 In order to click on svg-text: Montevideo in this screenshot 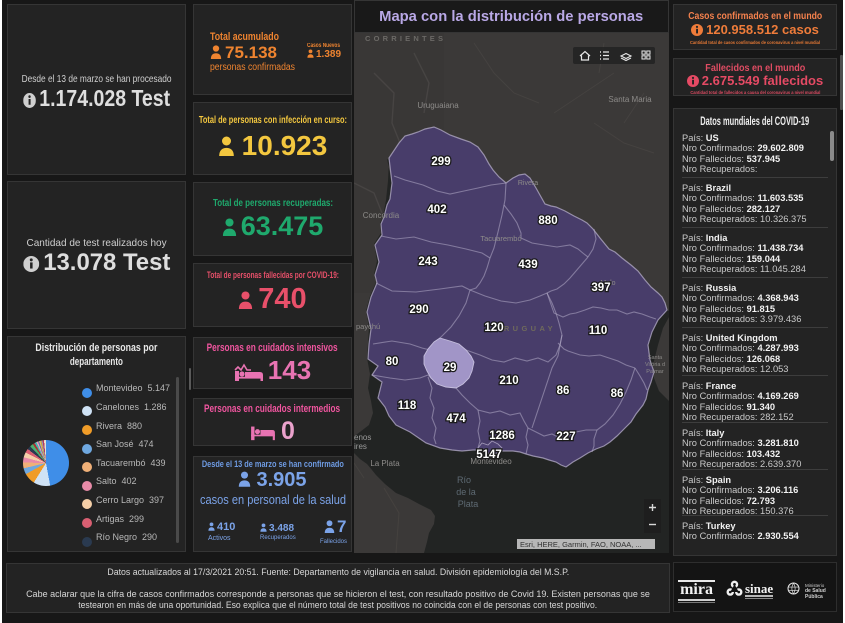, I will do `click(491, 461)`.